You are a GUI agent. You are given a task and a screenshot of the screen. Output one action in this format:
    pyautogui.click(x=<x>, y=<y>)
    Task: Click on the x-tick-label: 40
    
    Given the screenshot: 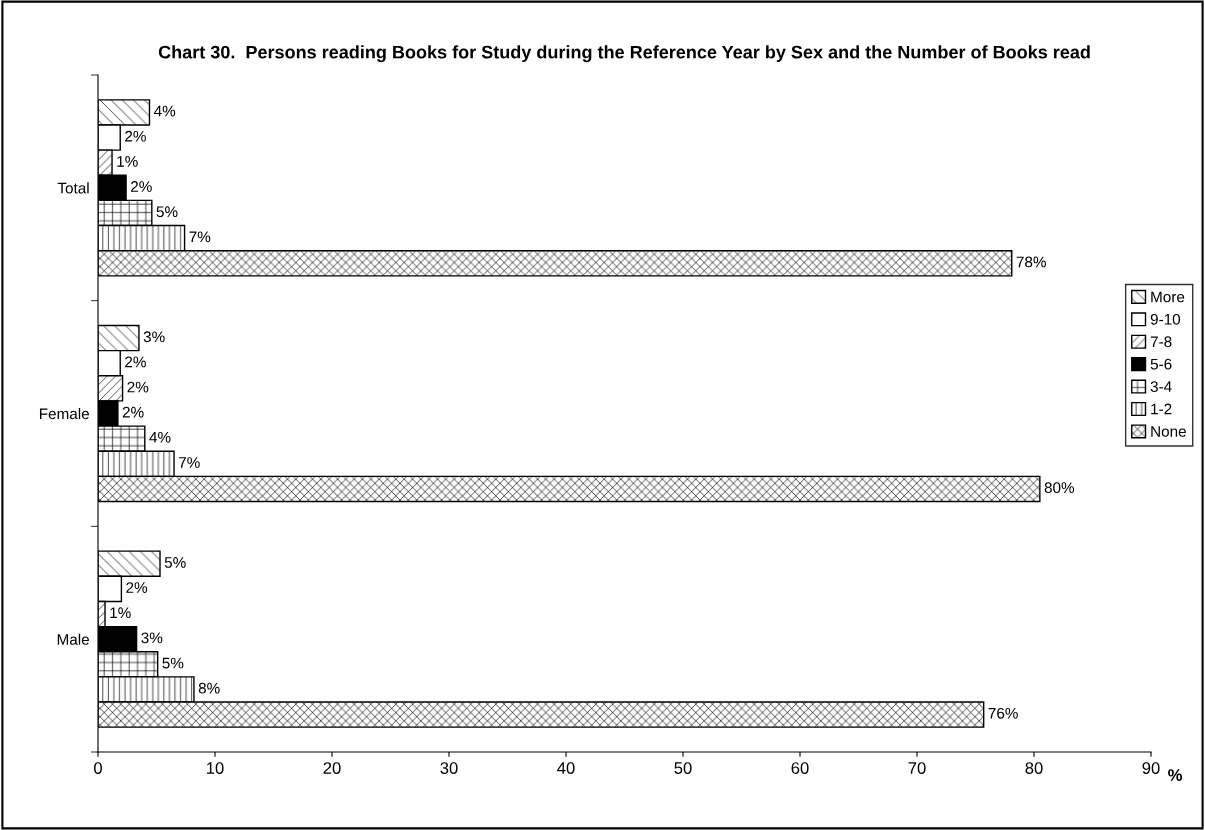 What is the action you would take?
    pyautogui.click(x=566, y=768)
    